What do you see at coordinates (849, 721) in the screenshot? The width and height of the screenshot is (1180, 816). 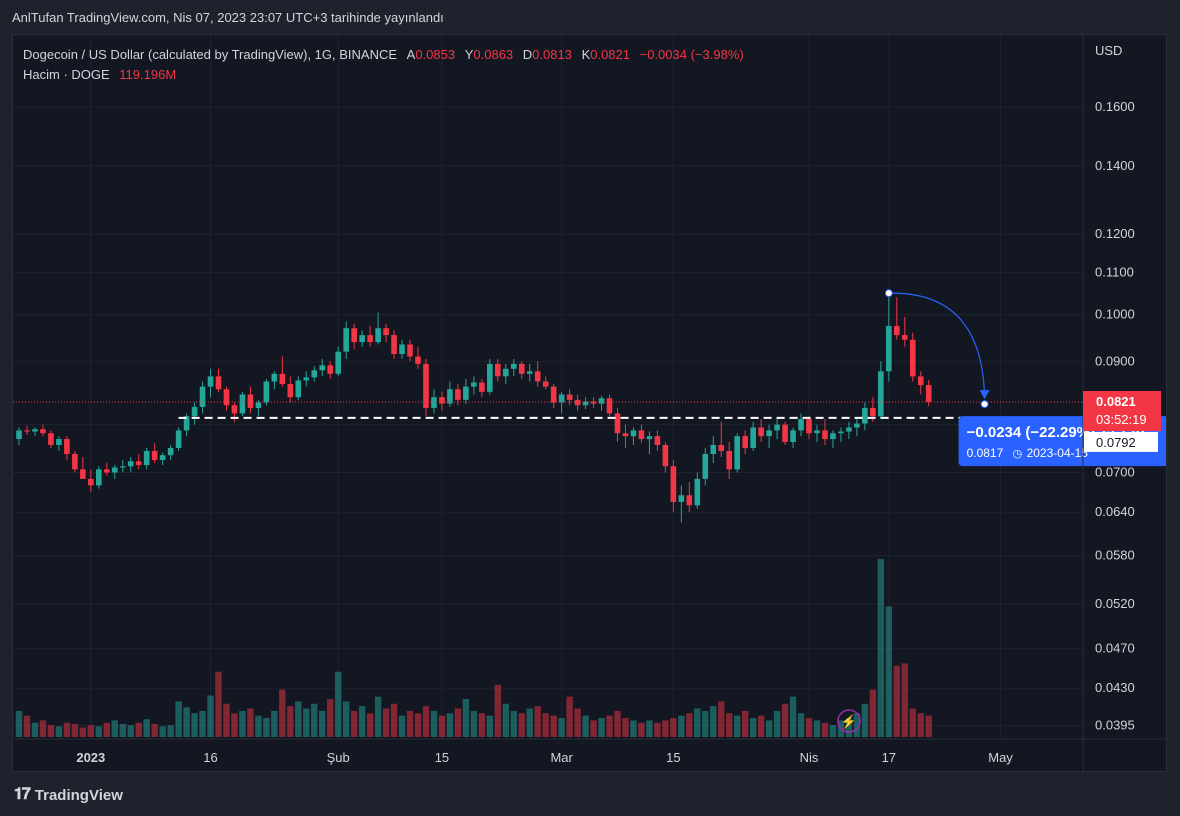 I see `lightning-button` at bounding box center [849, 721].